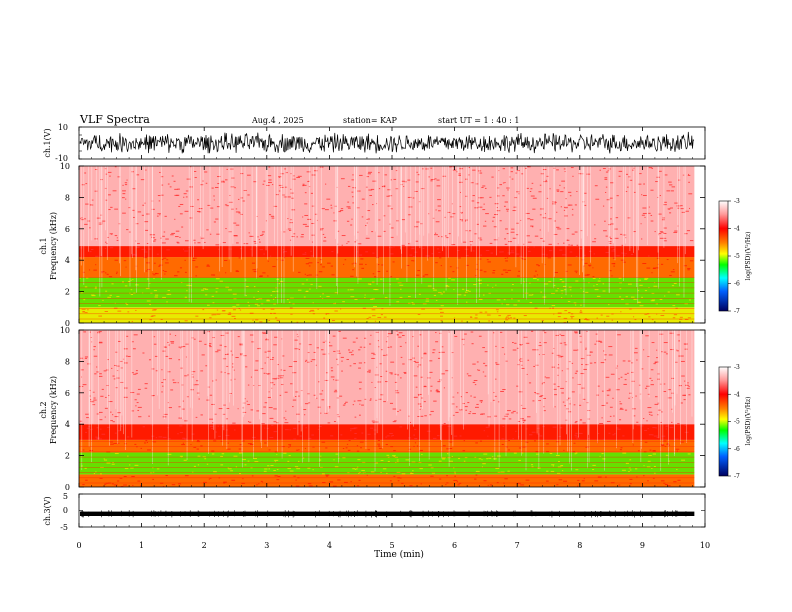 This screenshot has height=612, width=792. Describe the element at coordinates (67, 361) in the screenshot. I see `y-tick-label: 8` at that location.